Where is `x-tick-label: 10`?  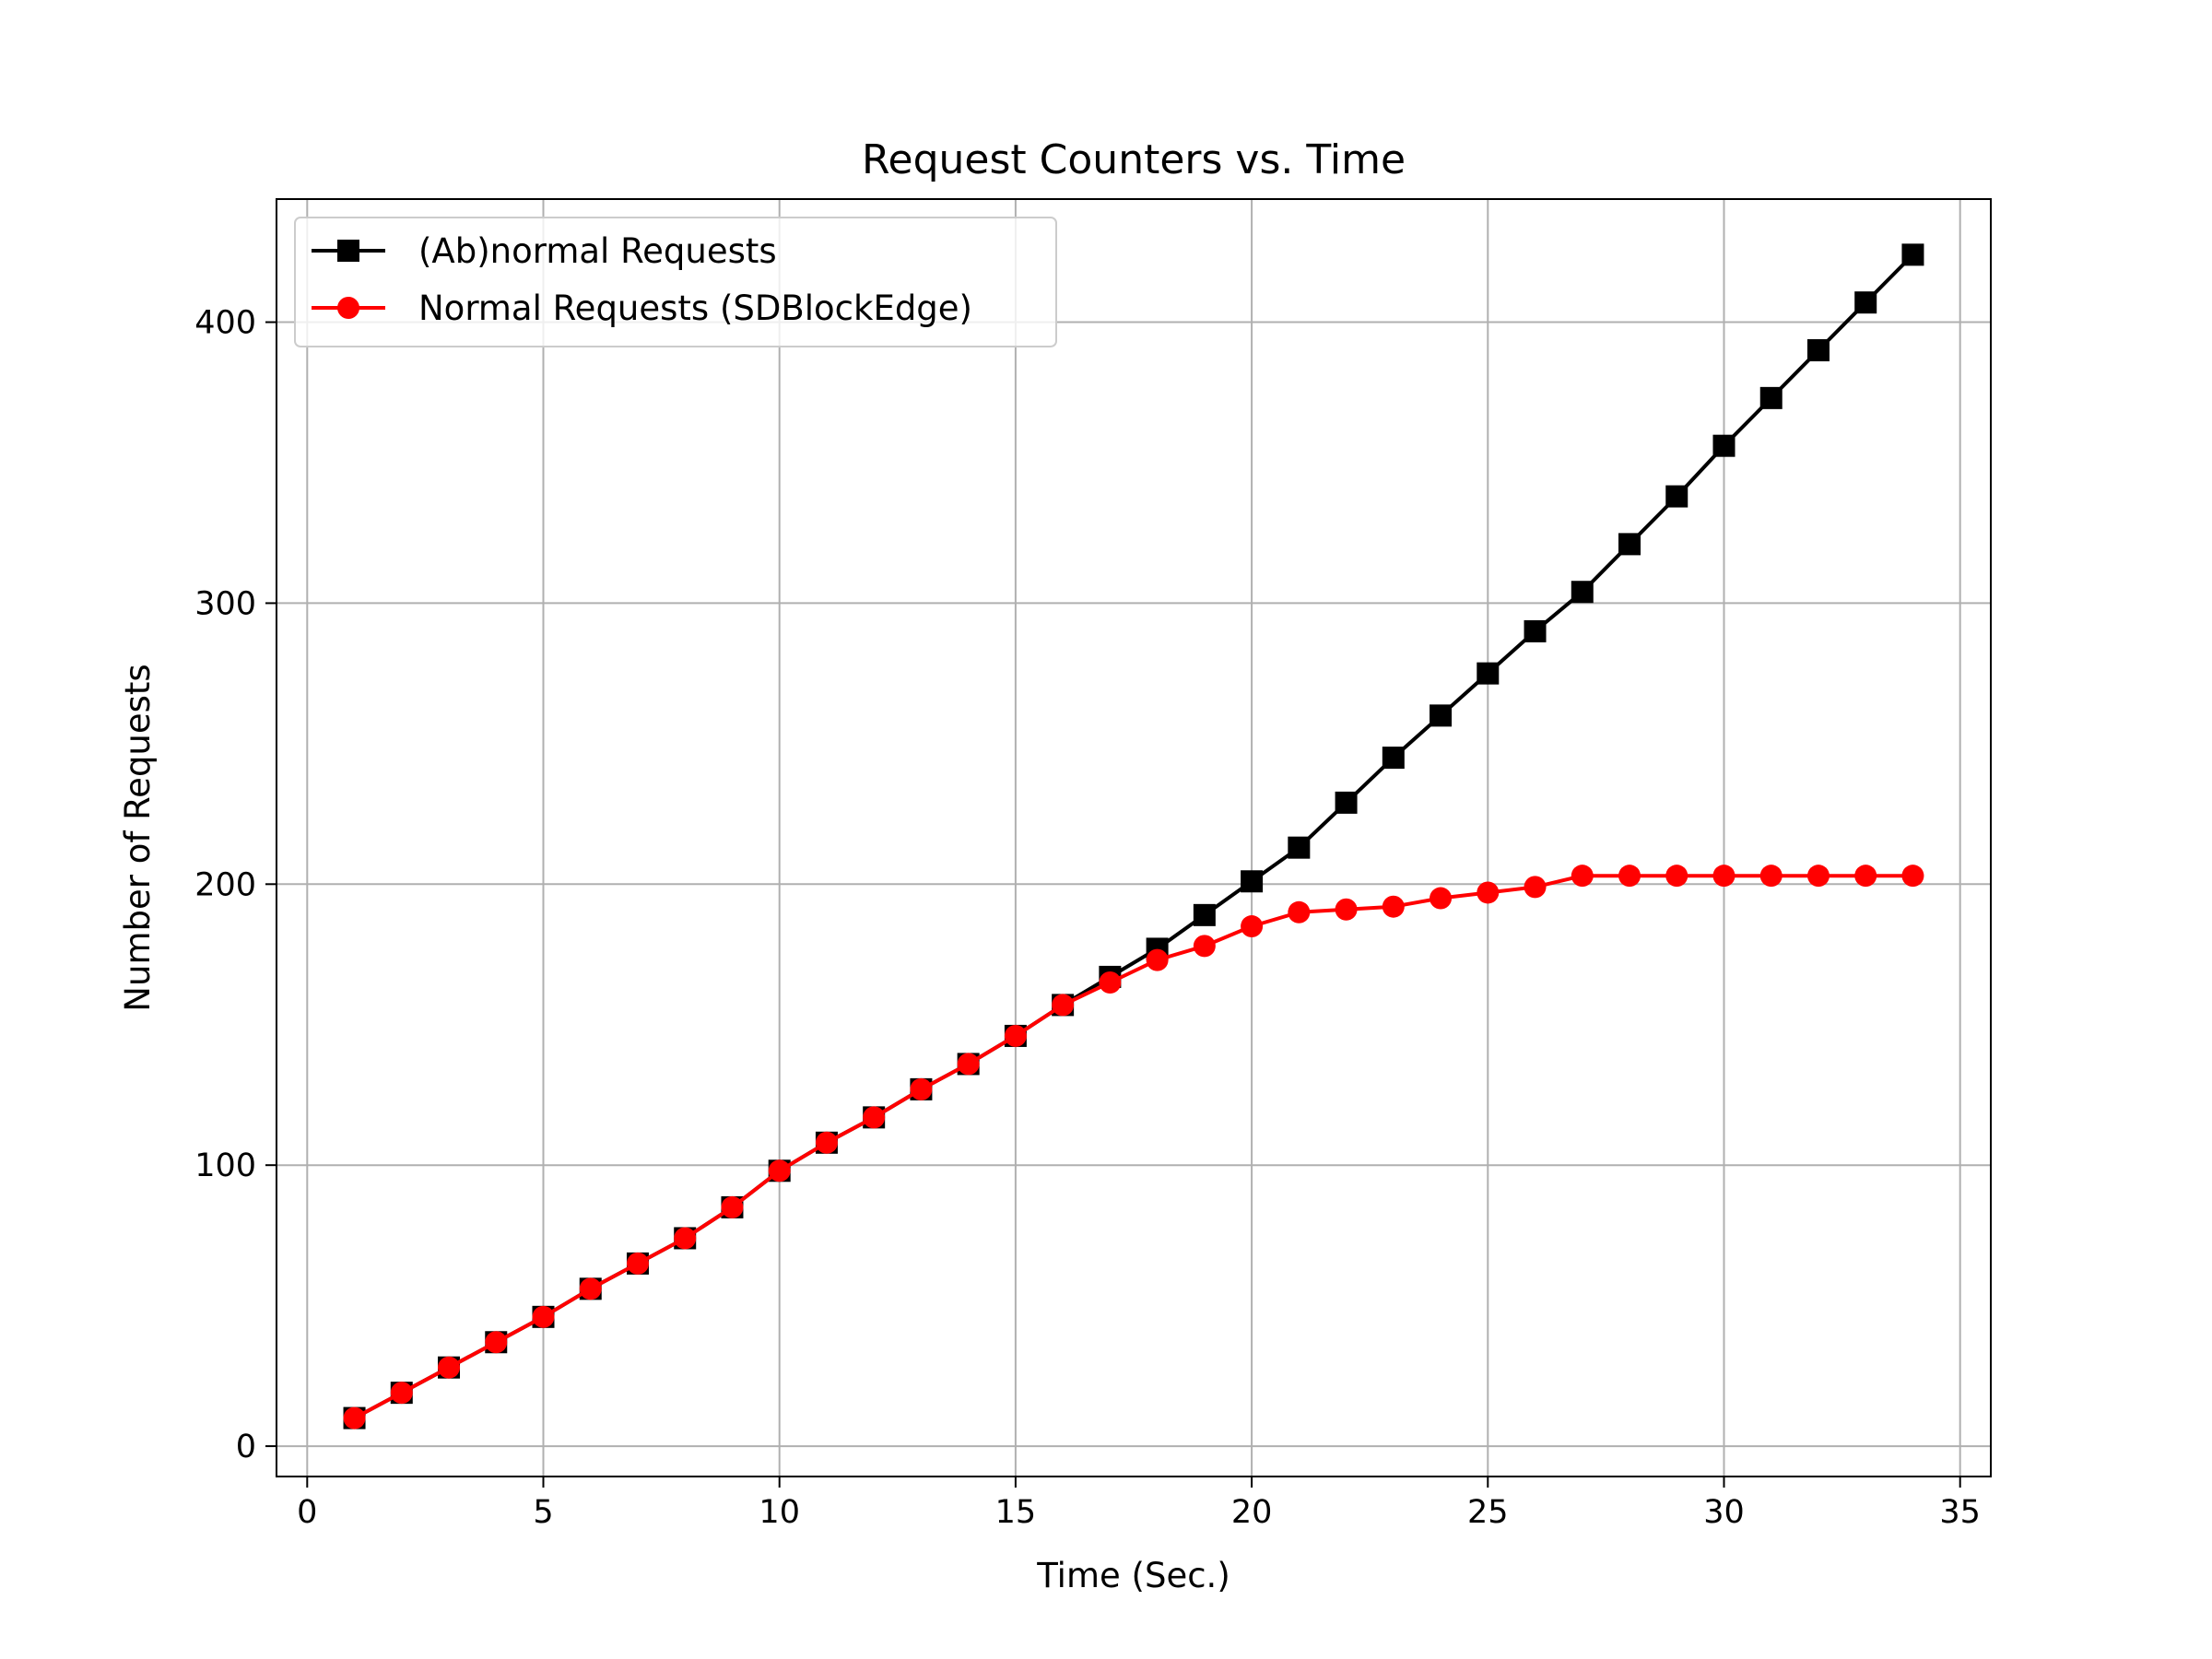 x-tick-label: 10 is located at coordinates (779, 1512).